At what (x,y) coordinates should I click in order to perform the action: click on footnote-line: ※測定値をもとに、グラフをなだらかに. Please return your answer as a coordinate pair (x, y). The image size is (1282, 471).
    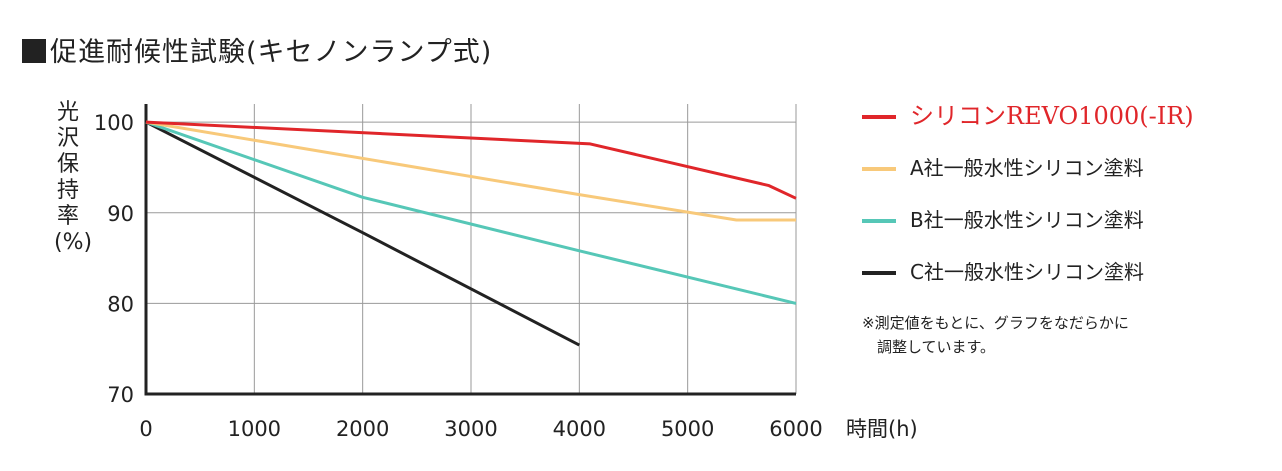
    Looking at the image, I should click on (995, 323).